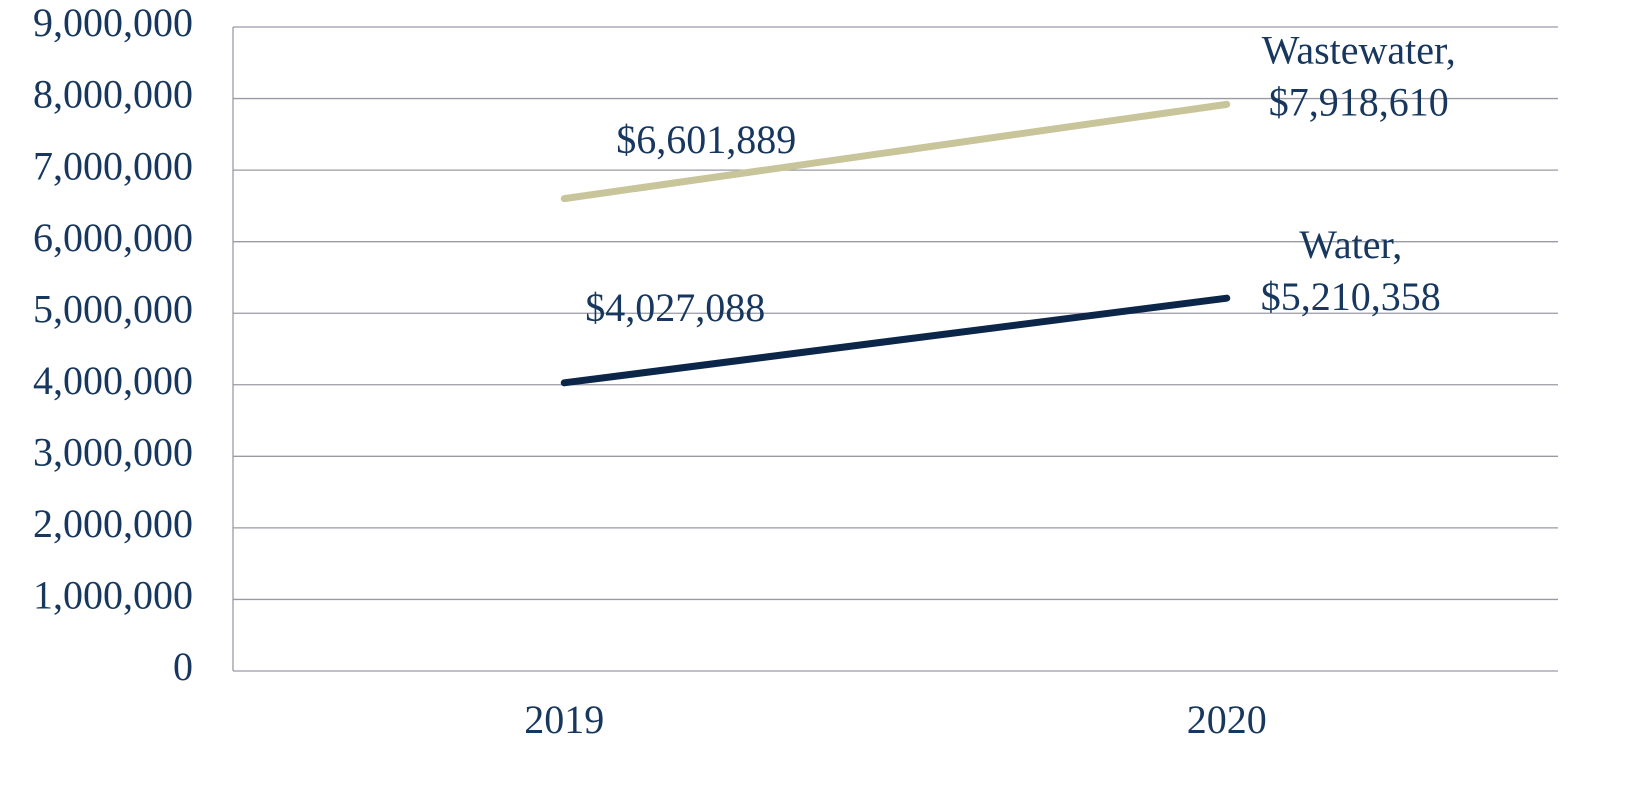  What do you see at coordinates (113, 595) in the screenshot?
I see `y-tick-label: 1,000,000` at bounding box center [113, 595].